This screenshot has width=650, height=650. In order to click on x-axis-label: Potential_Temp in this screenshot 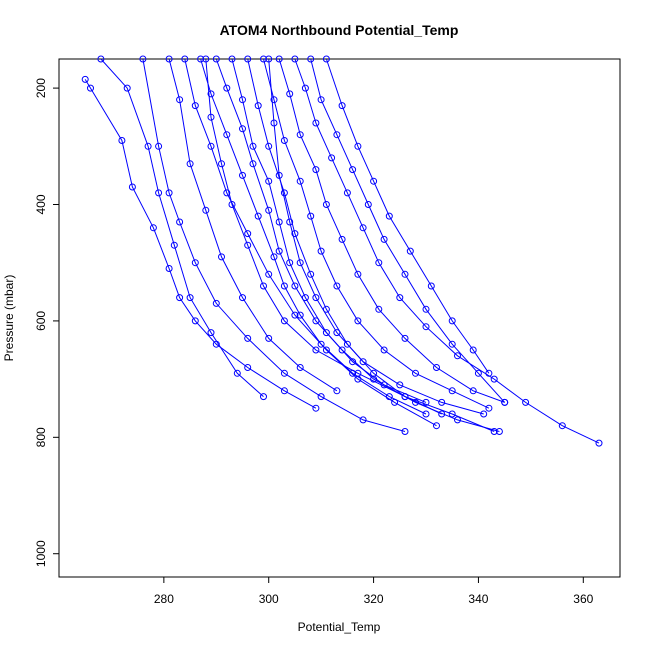, I will do `click(339, 627)`.